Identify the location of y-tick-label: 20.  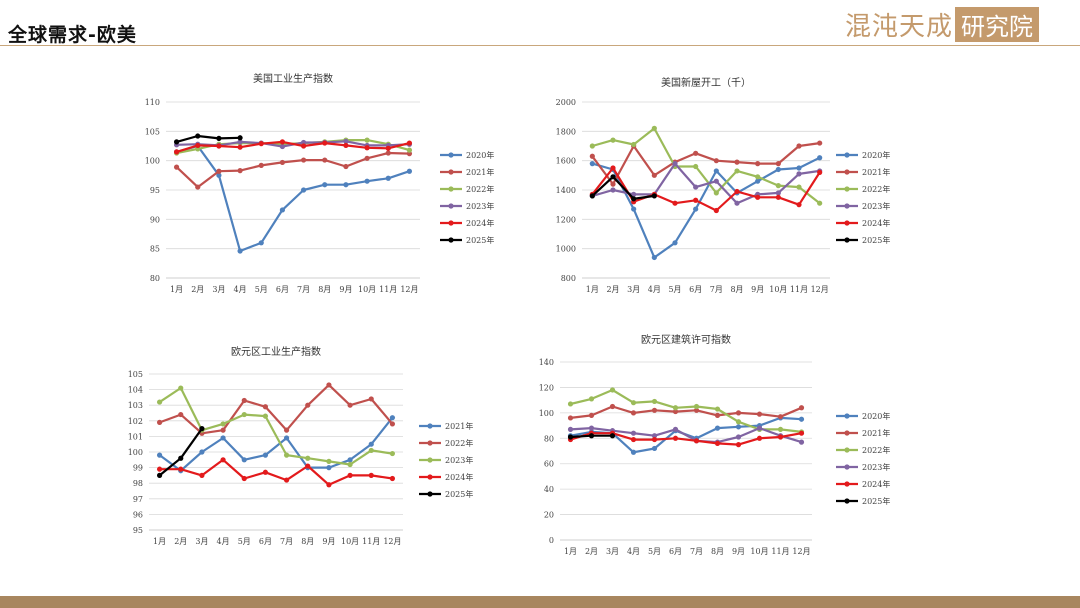
(549, 515).